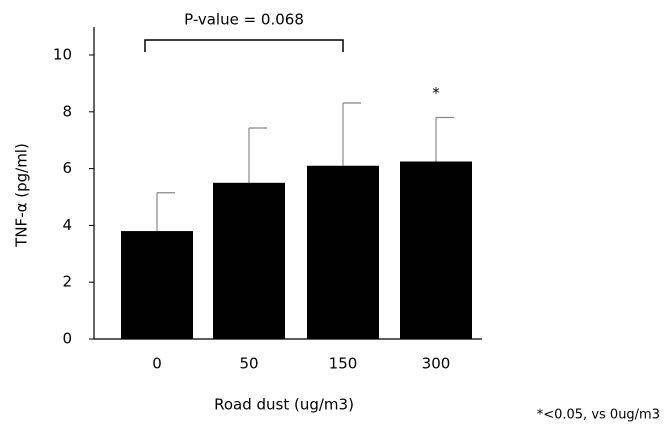 This screenshot has width=665, height=441. I want to click on y-tick-label: 8, so click(67, 111).